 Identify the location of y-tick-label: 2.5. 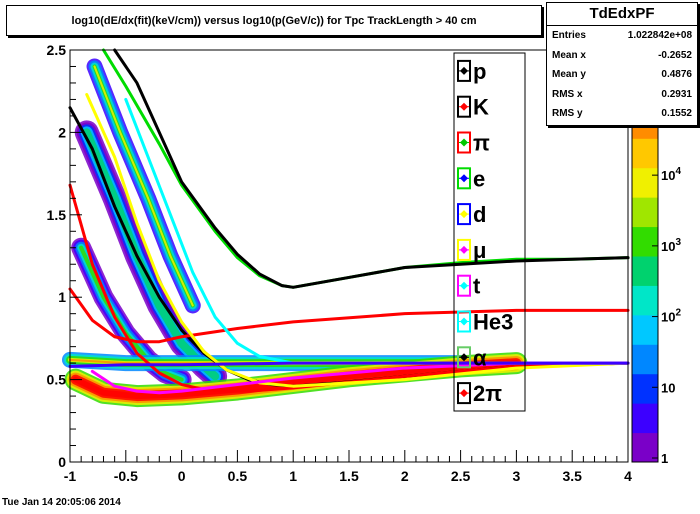
(57, 50).